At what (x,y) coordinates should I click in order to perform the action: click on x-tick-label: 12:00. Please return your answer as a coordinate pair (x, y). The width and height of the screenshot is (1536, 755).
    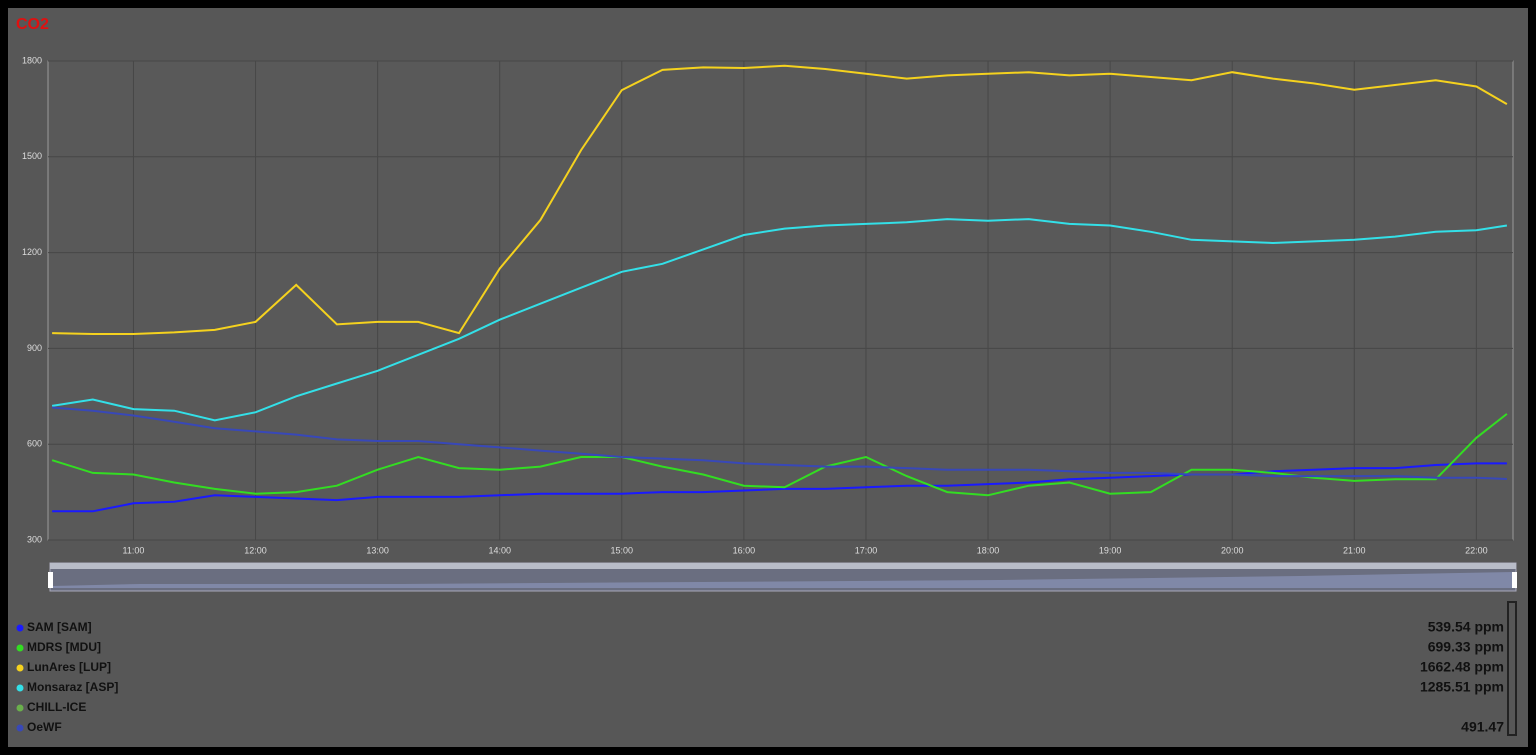
    Looking at the image, I should click on (255, 550).